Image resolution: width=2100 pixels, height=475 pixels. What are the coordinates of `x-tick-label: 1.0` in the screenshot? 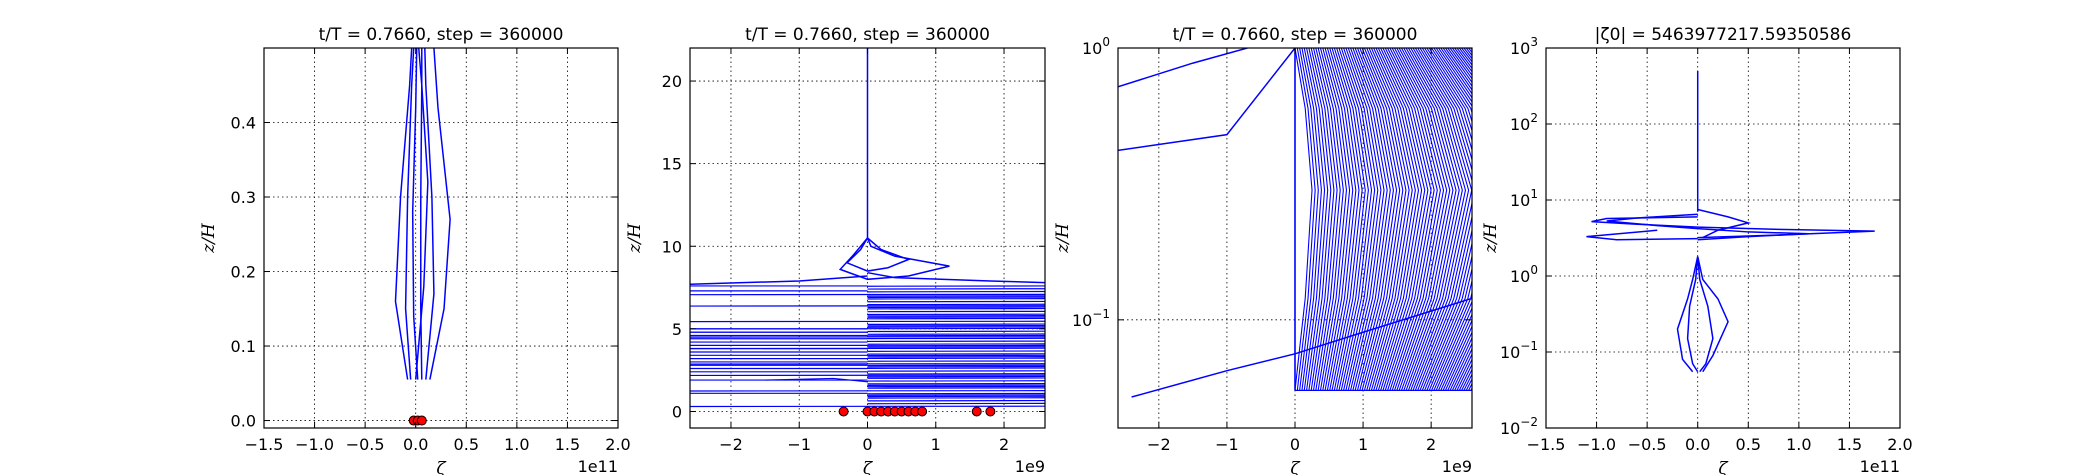 It's located at (516, 444).